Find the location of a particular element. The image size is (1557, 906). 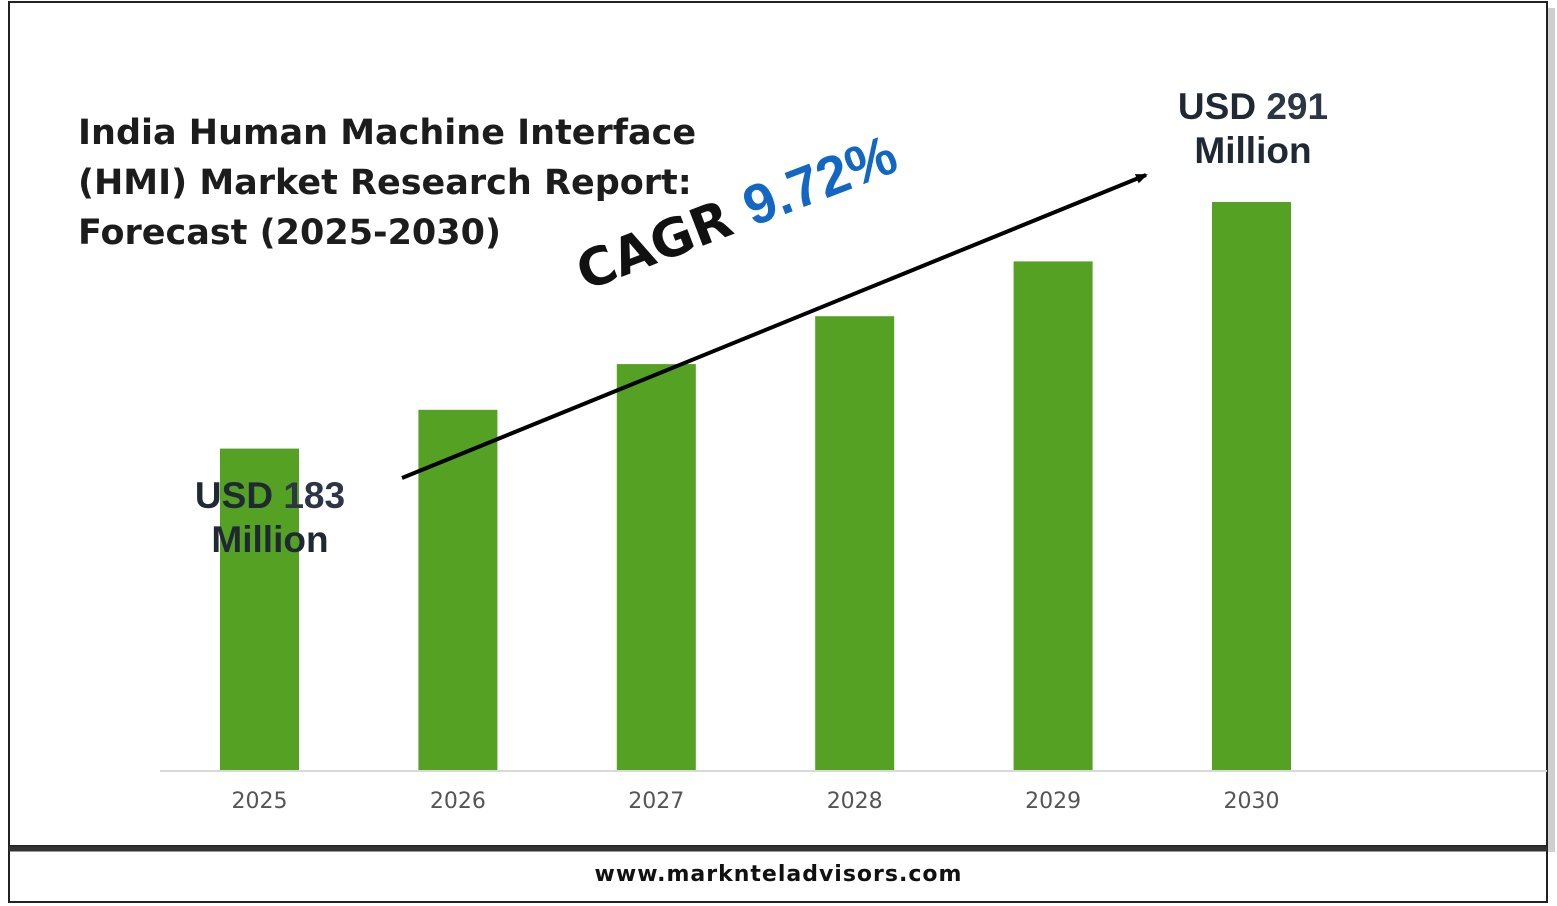

start-value-callout: USD 183 Million is located at coordinates (270, 518).